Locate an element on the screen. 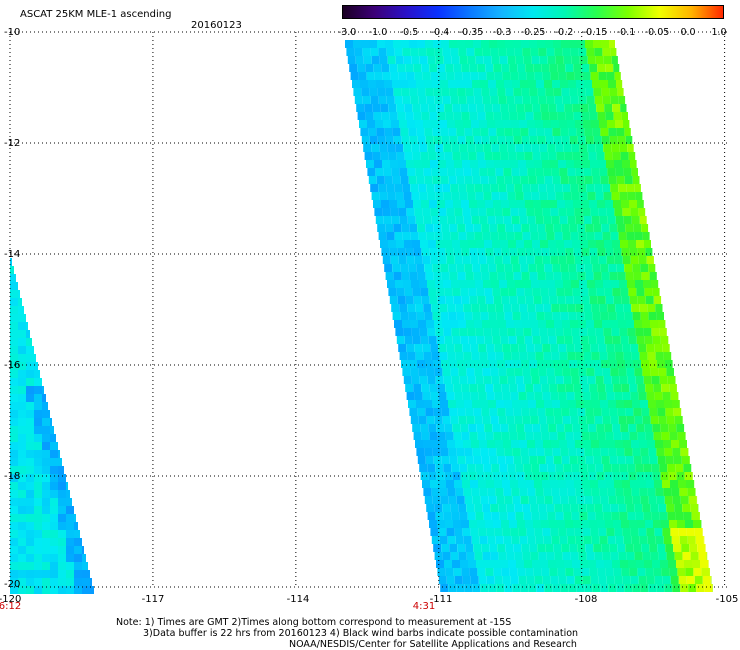 The image size is (740, 650). colorbar-label: 0.0 is located at coordinates (688, 32).